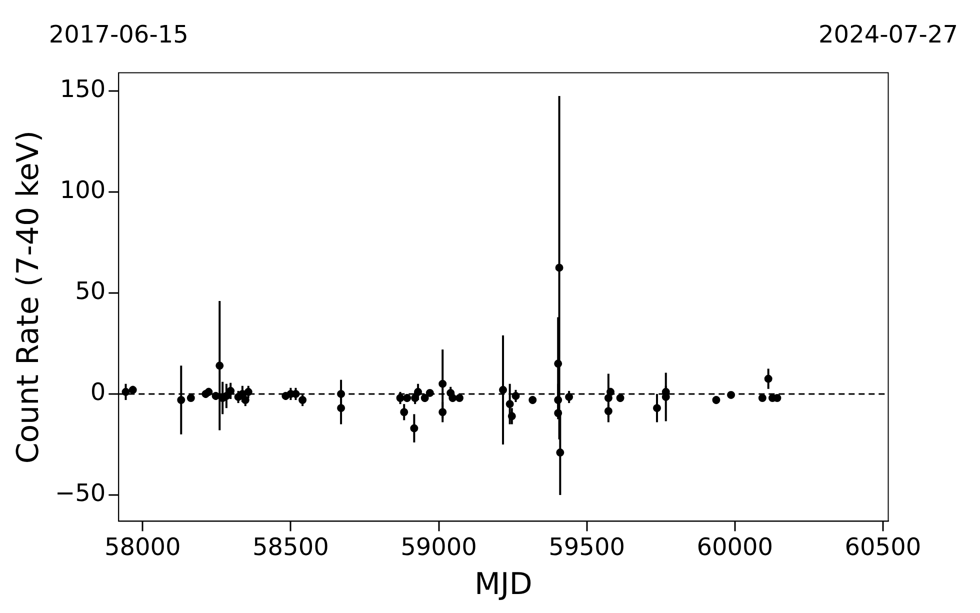 This screenshot has height=613, width=980. What do you see at coordinates (28, 297) in the screenshot?
I see `y-axis-title: Count Rate (7-40 keV)` at bounding box center [28, 297].